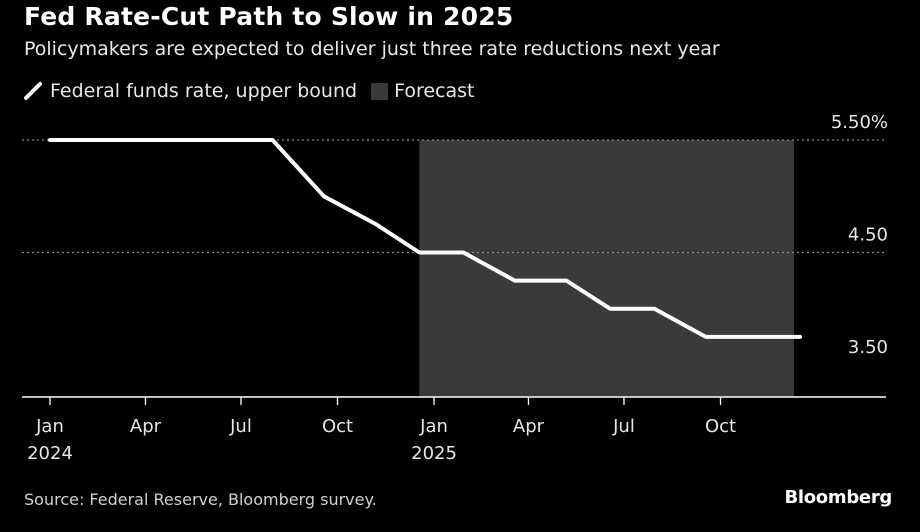  Describe the element at coordinates (434, 91) in the screenshot. I see `legend-label-forecast: Forecast` at that location.